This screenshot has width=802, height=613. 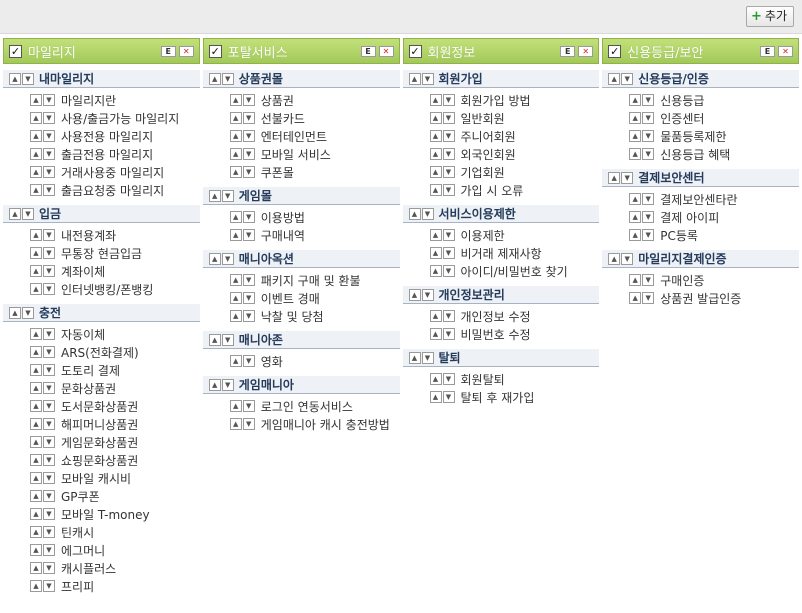 What do you see at coordinates (290, 298) in the screenshot?
I see `list-item-link: 이벤트 경매` at bounding box center [290, 298].